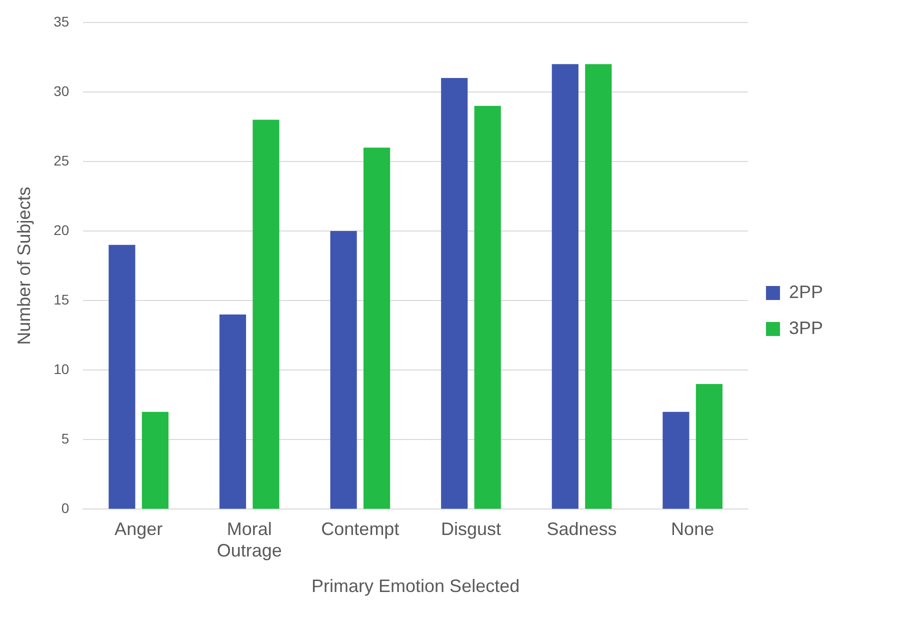  Describe the element at coordinates (65, 508) in the screenshot. I see `y-tick-label: 0` at that location.